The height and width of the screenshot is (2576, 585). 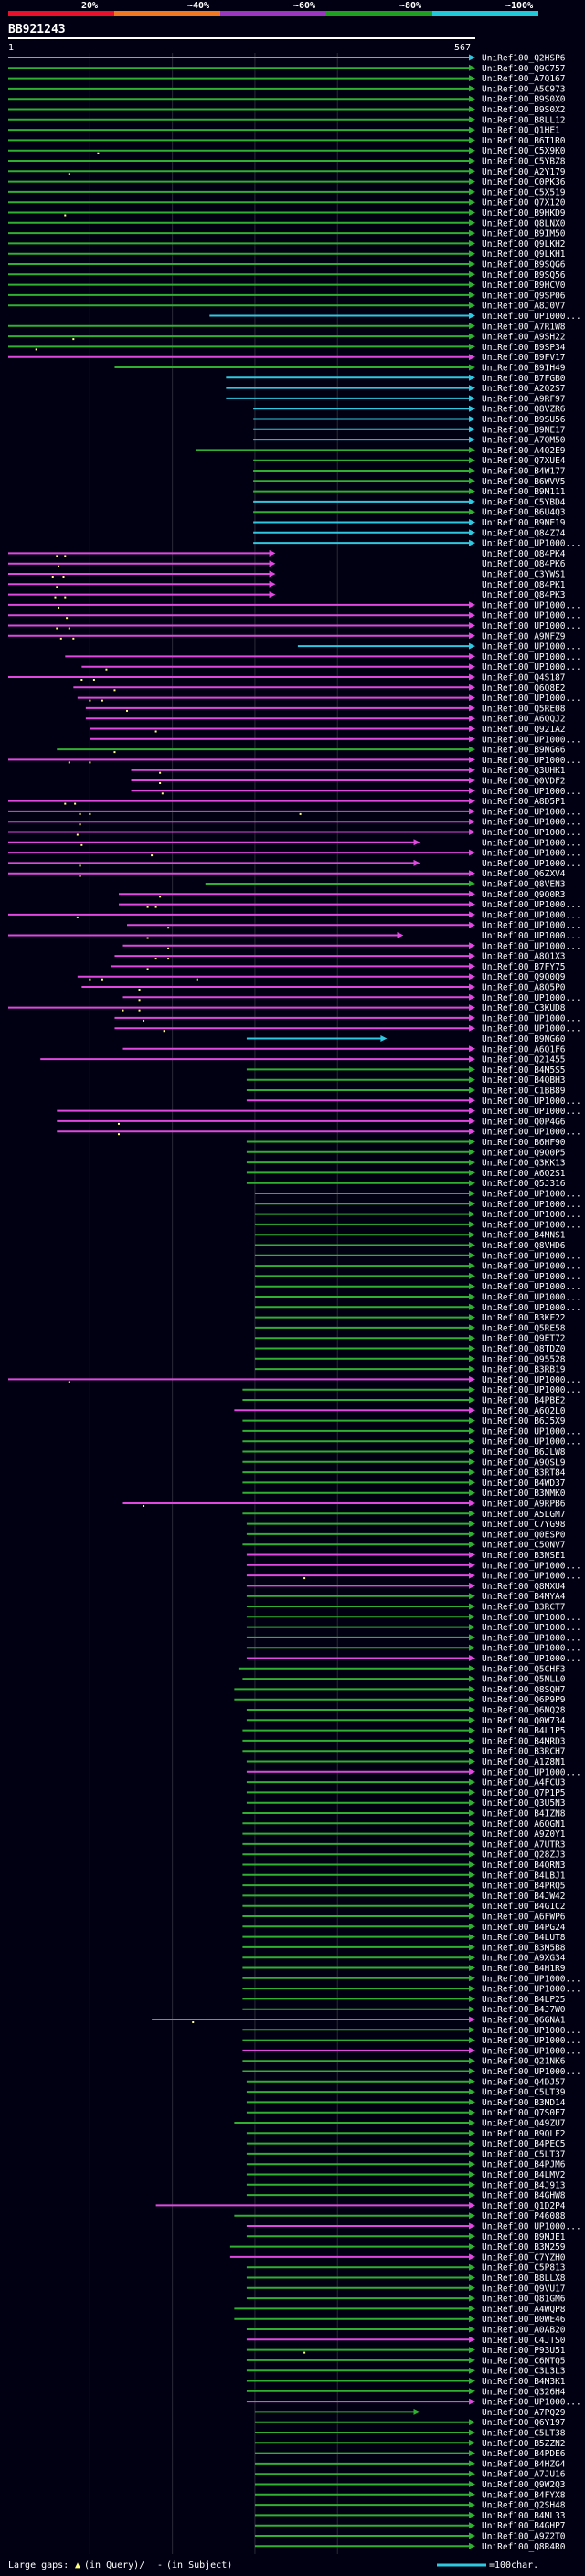 What do you see at coordinates (524, 420) in the screenshot?
I see `hit-label: UniRef100_B9SU56` at bounding box center [524, 420].